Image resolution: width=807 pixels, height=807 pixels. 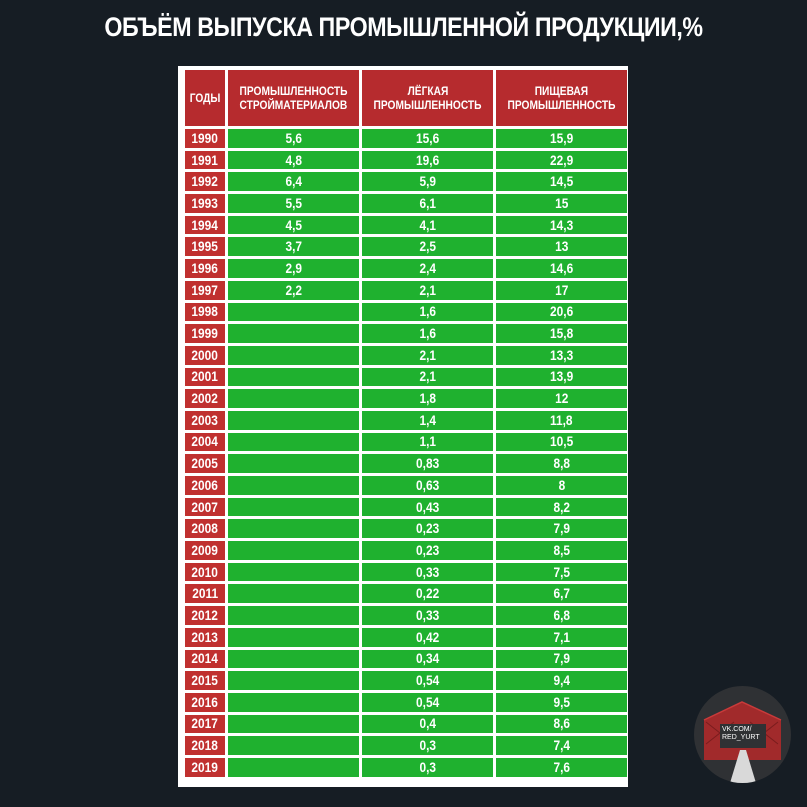 What do you see at coordinates (562, 507) in the screenshot?
I see `value-cell: 8,2` at bounding box center [562, 507].